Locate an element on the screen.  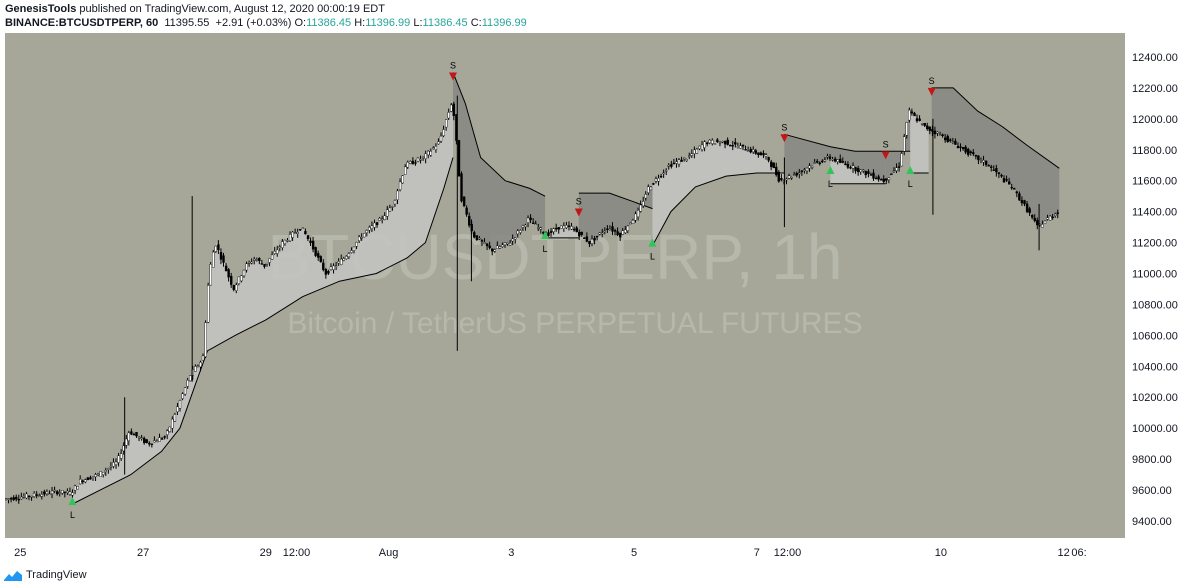
time-axis is located at coordinates (600, 552).